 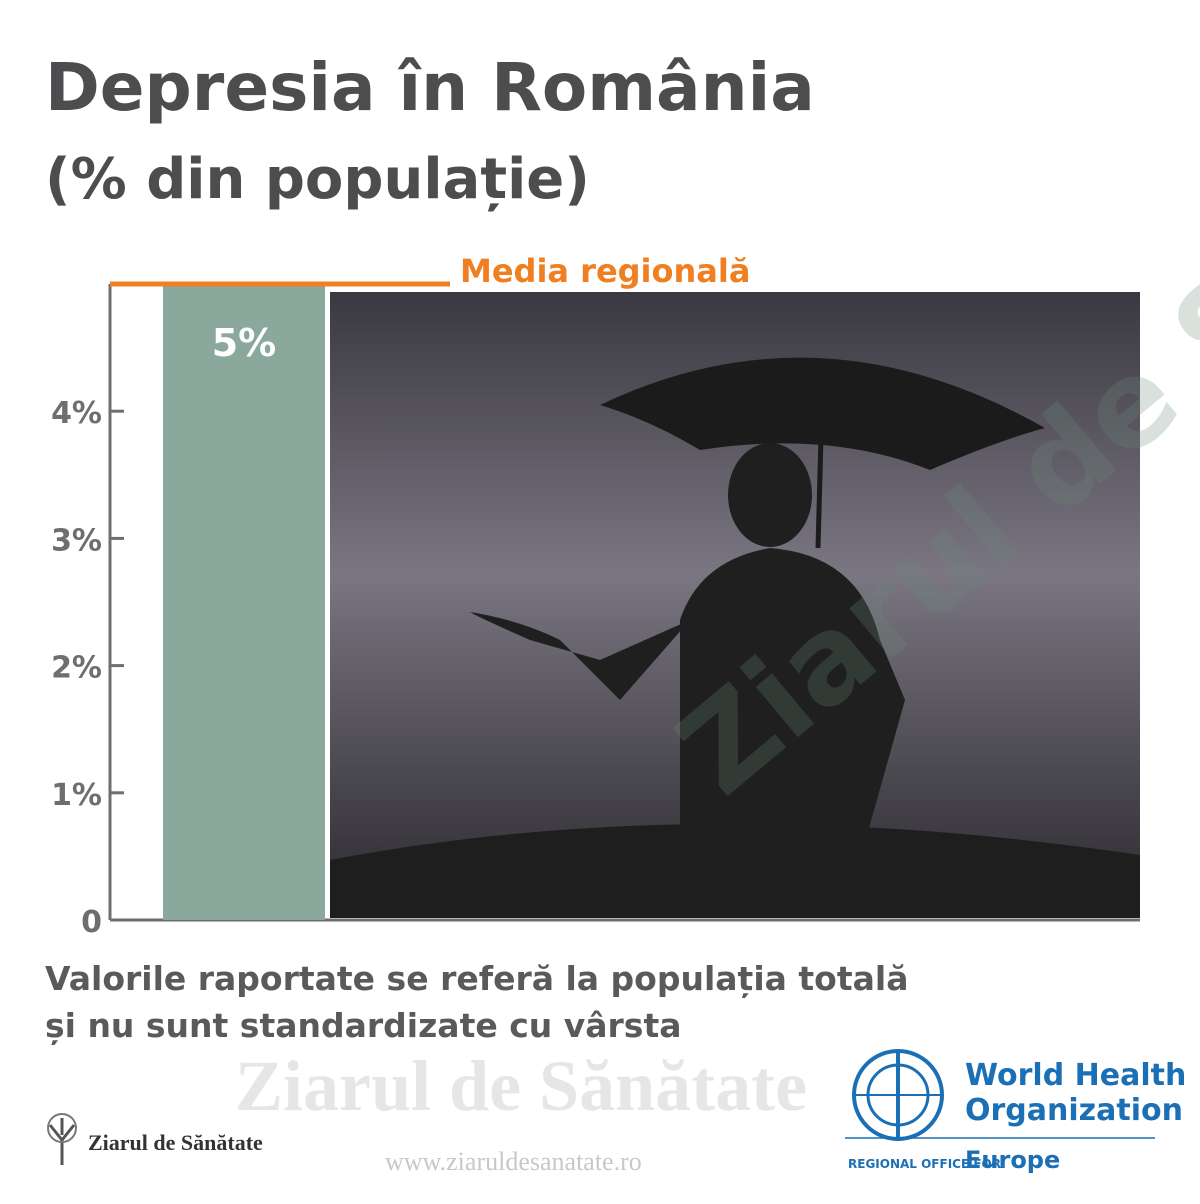 What do you see at coordinates (363, 1025) in the screenshot?
I see `note-line: și nu sunt standardizate cu vârsta` at bounding box center [363, 1025].